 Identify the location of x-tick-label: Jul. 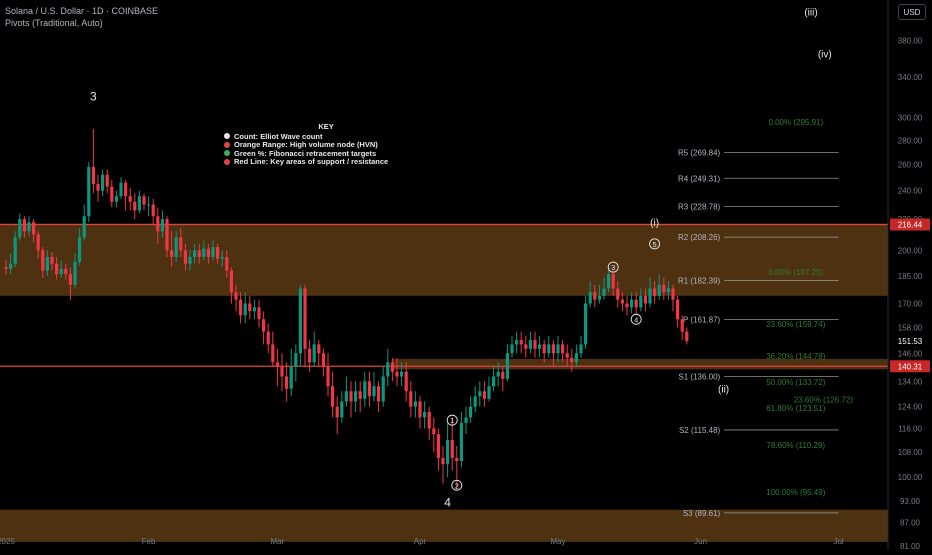
(838, 541).